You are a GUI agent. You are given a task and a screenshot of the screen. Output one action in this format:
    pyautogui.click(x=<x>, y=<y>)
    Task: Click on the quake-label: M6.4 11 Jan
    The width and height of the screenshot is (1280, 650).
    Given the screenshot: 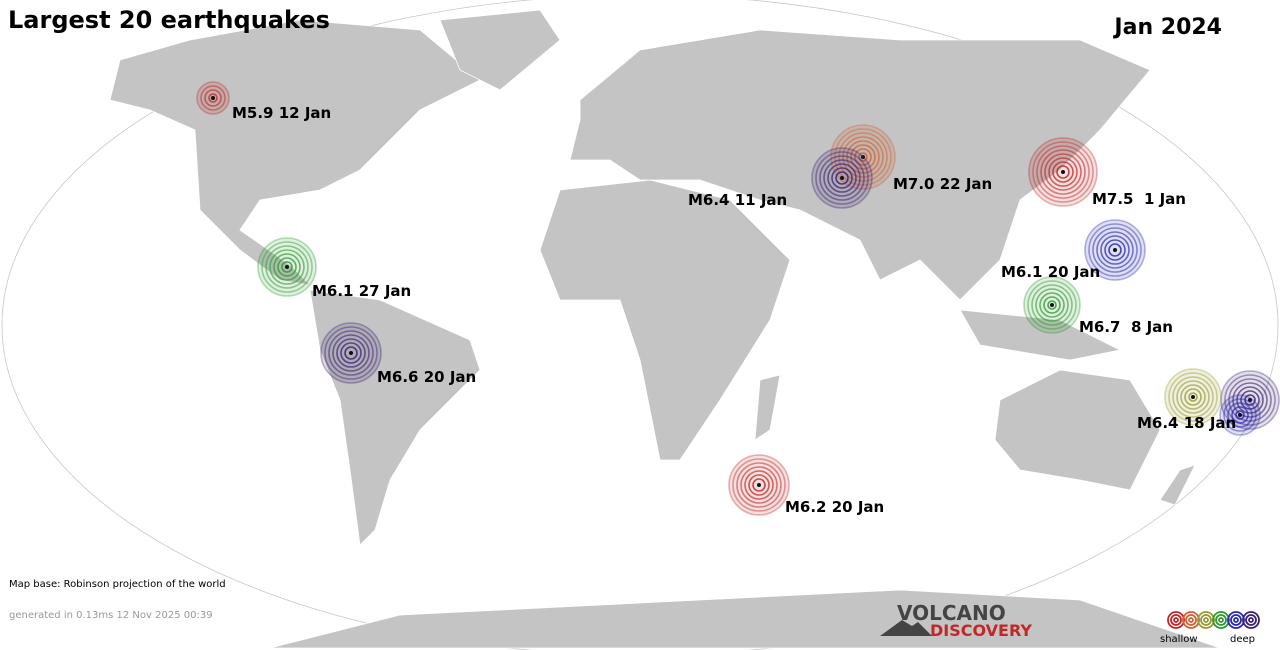 What is the action you would take?
    pyautogui.click(x=737, y=200)
    